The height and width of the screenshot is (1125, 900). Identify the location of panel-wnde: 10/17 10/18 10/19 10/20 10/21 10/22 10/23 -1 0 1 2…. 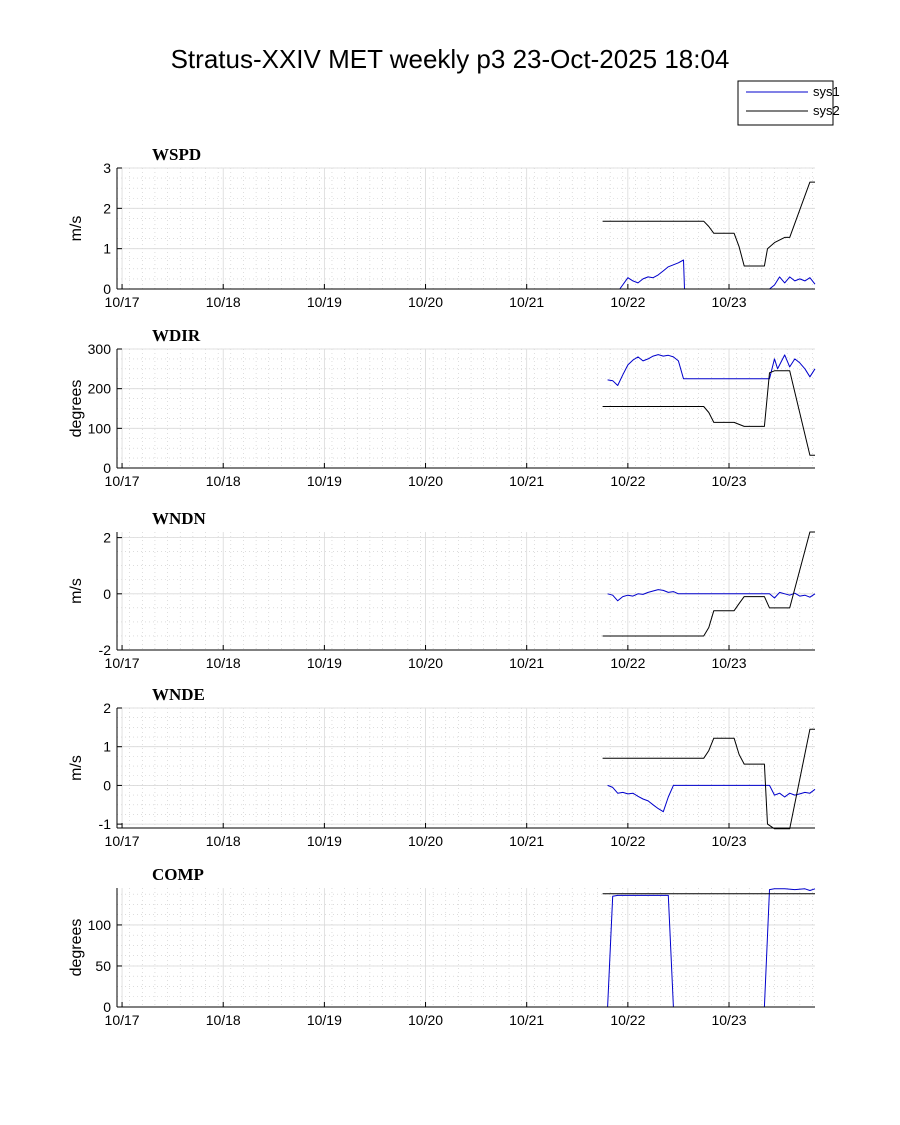
(442, 767).